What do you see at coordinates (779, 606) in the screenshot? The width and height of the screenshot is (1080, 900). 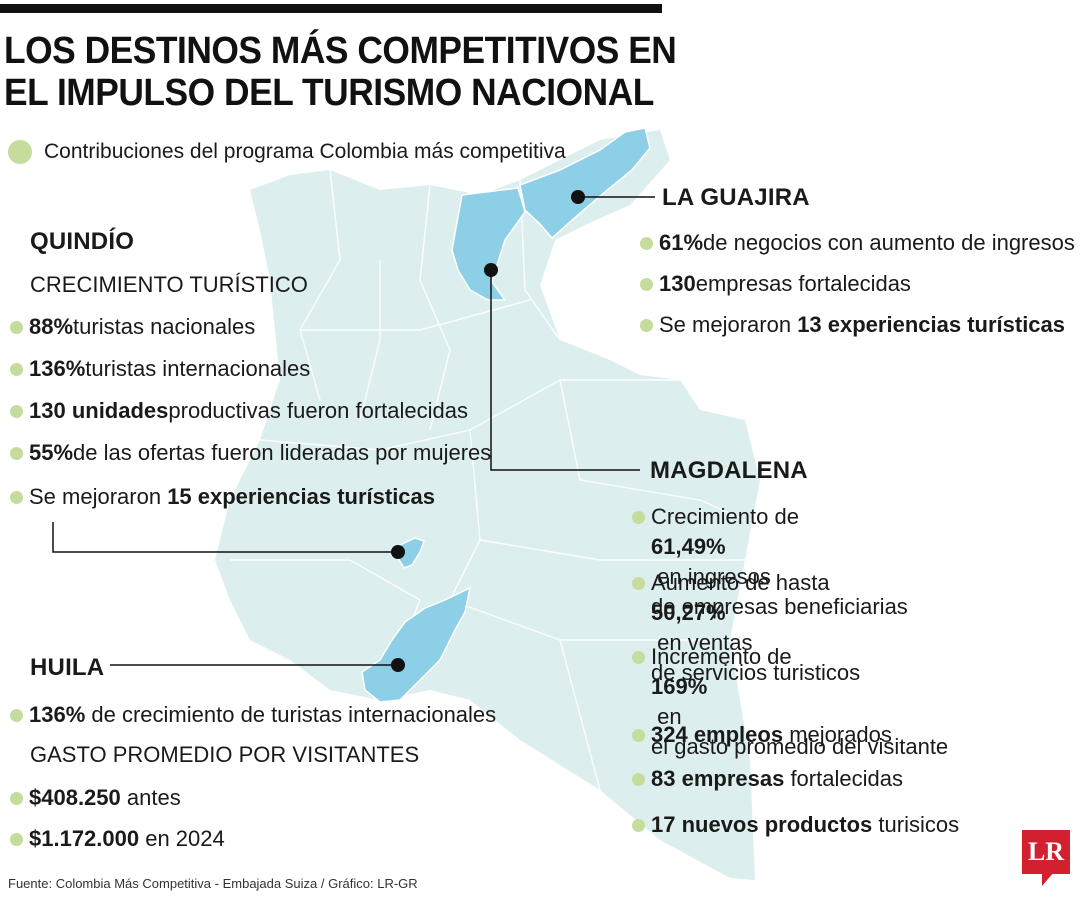 I see `item-text-line2: de empresas beneficiarias` at bounding box center [779, 606].